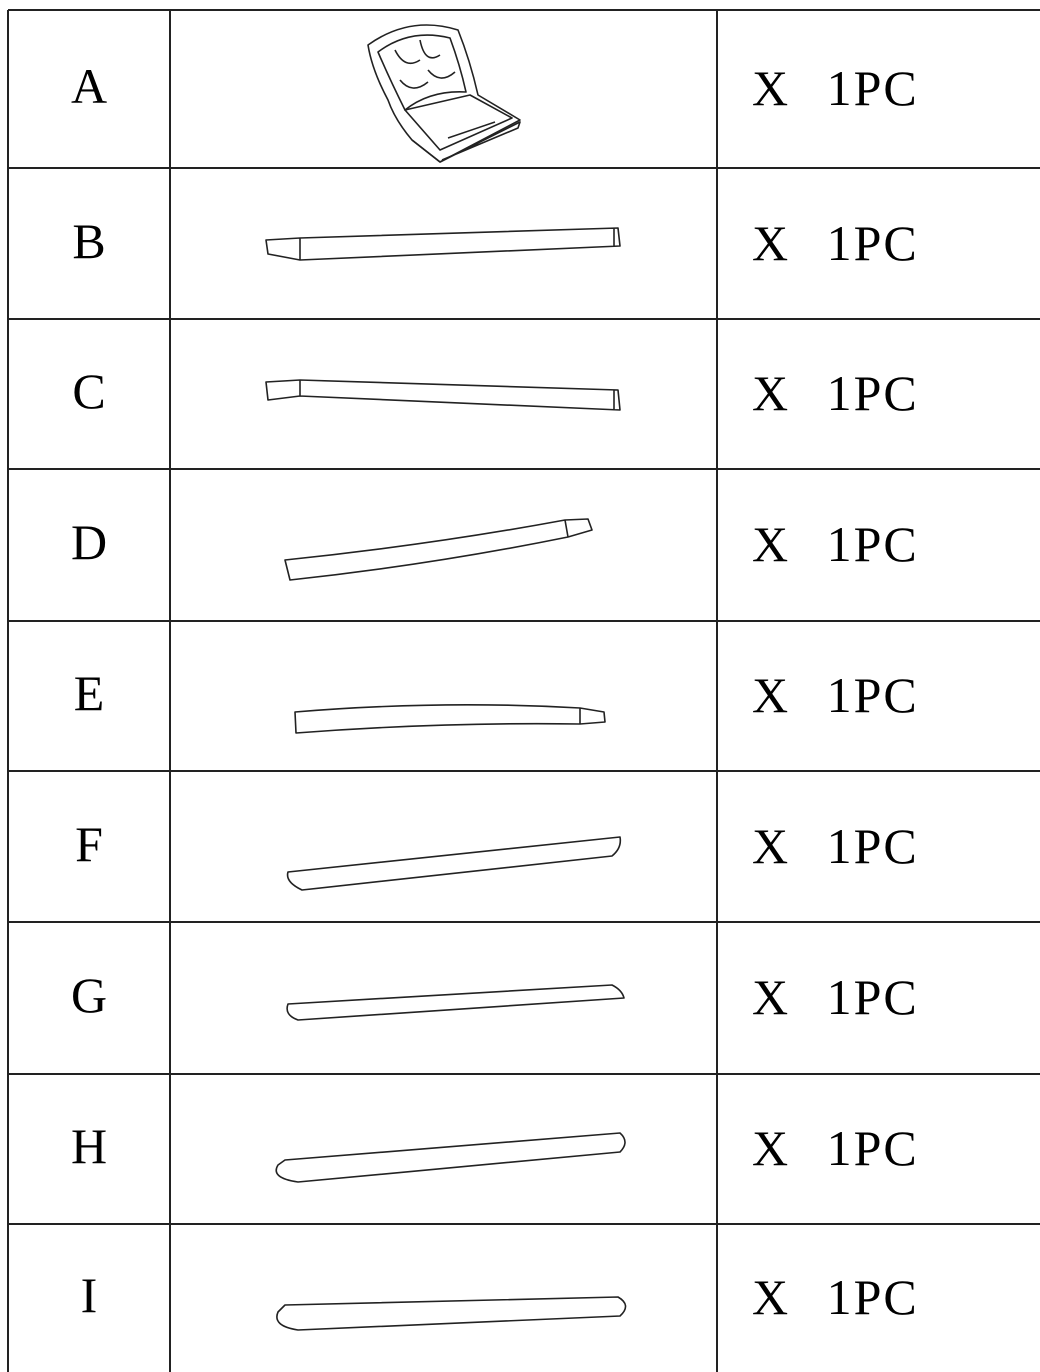 This screenshot has height=1372, width=1040. What do you see at coordinates (89, 995) in the screenshot?
I see `part-label: G` at bounding box center [89, 995].